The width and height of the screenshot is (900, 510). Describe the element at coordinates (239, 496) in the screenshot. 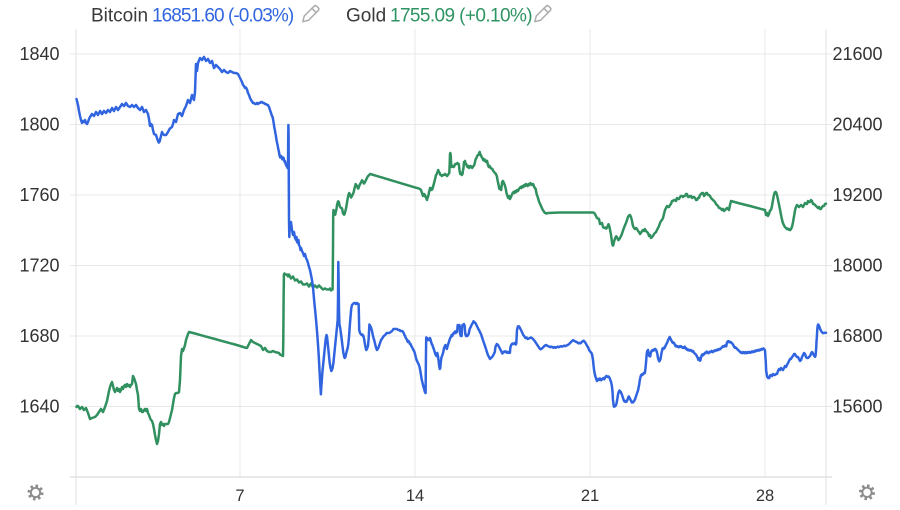

I see `svg-text: 7` at that location.